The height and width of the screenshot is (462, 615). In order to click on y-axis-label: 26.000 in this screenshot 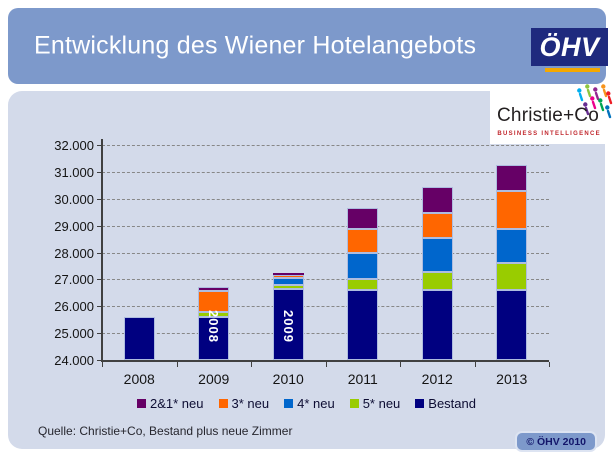, I will do `click(74, 307)`.